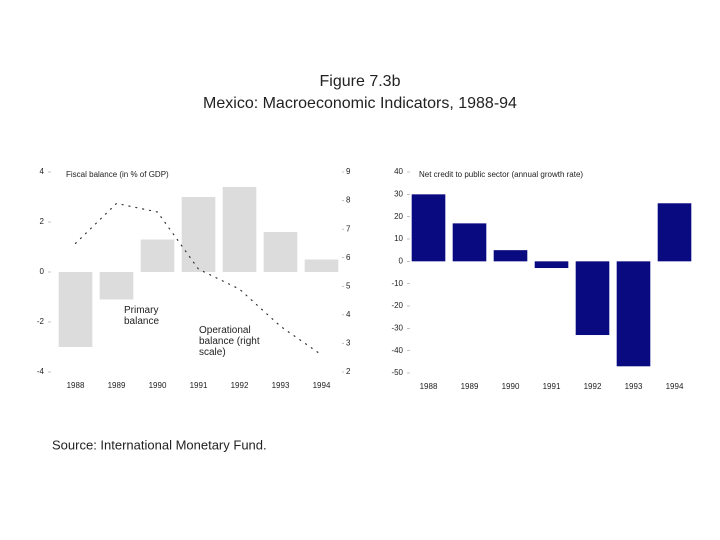 This screenshot has width=720, height=540. Describe the element at coordinates (348, 343) in the screenshot. I see `y2-tick-label: 3` at that location.